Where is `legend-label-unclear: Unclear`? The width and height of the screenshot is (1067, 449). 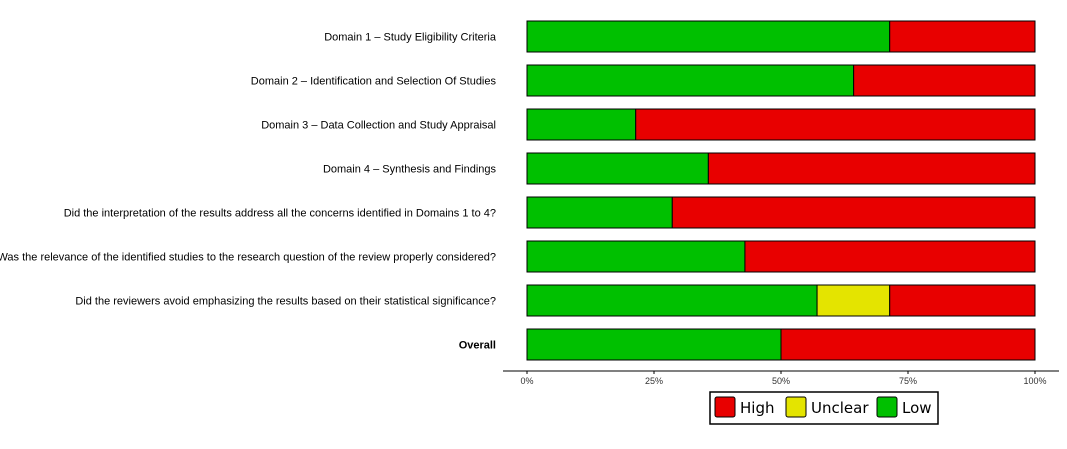
legend-label-unclear: Unclear is located at coordinates (840, 408).